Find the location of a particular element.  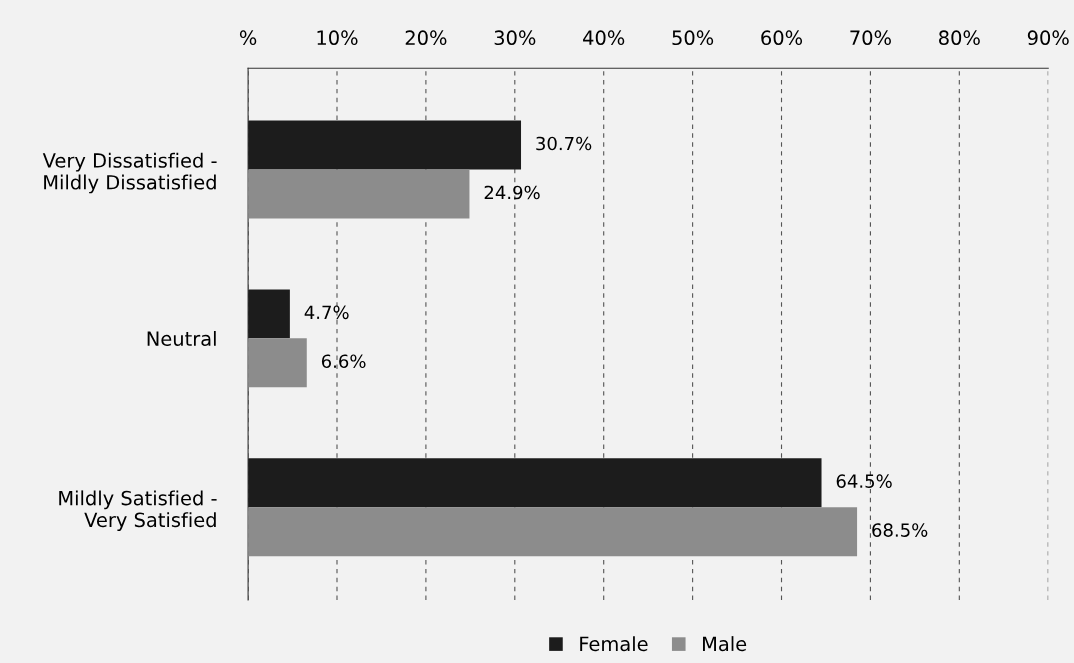

data-label: 4.7% is located at coordinates (326, 312).